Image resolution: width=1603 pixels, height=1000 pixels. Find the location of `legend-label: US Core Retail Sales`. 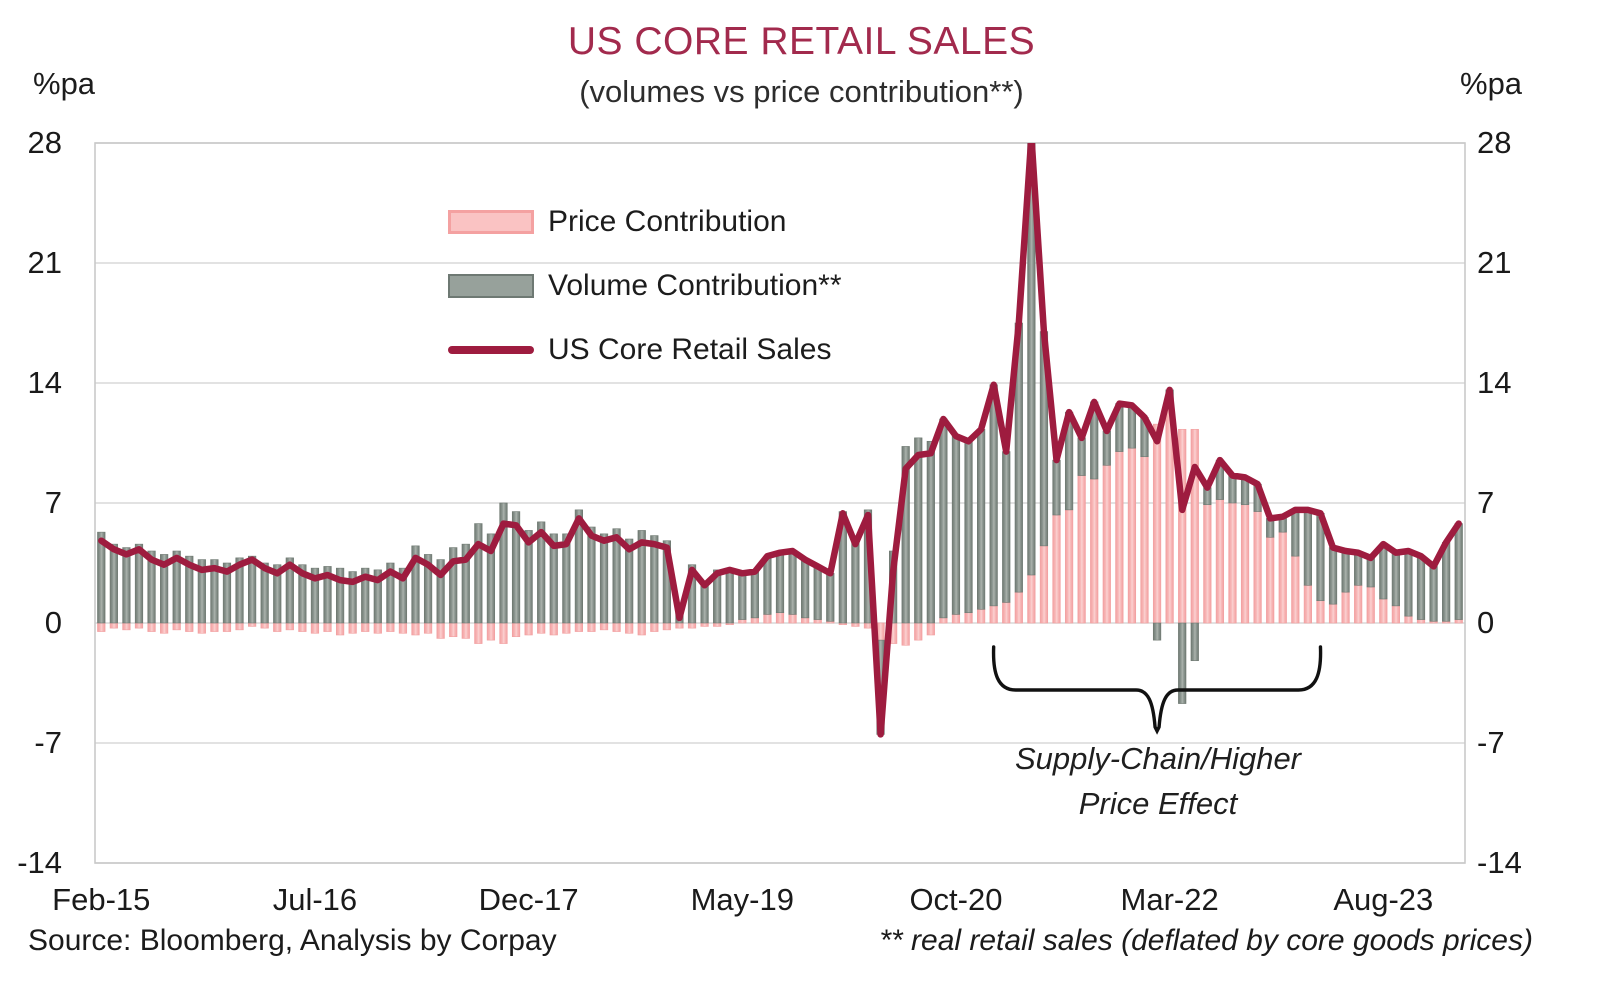

legend-label: US Core Retail Sales is located at coordinates (690, 349).